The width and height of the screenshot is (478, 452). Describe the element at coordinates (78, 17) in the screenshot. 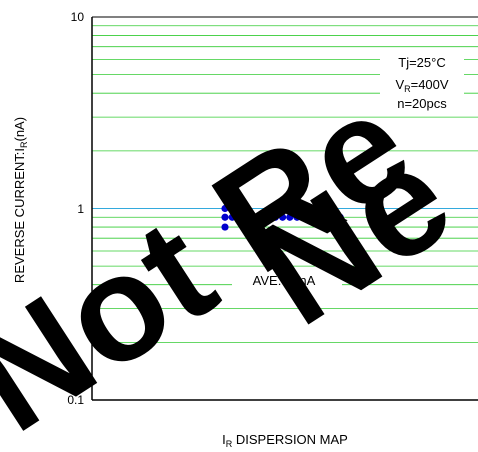

I see `y-tick-label-10: 10` at that location.